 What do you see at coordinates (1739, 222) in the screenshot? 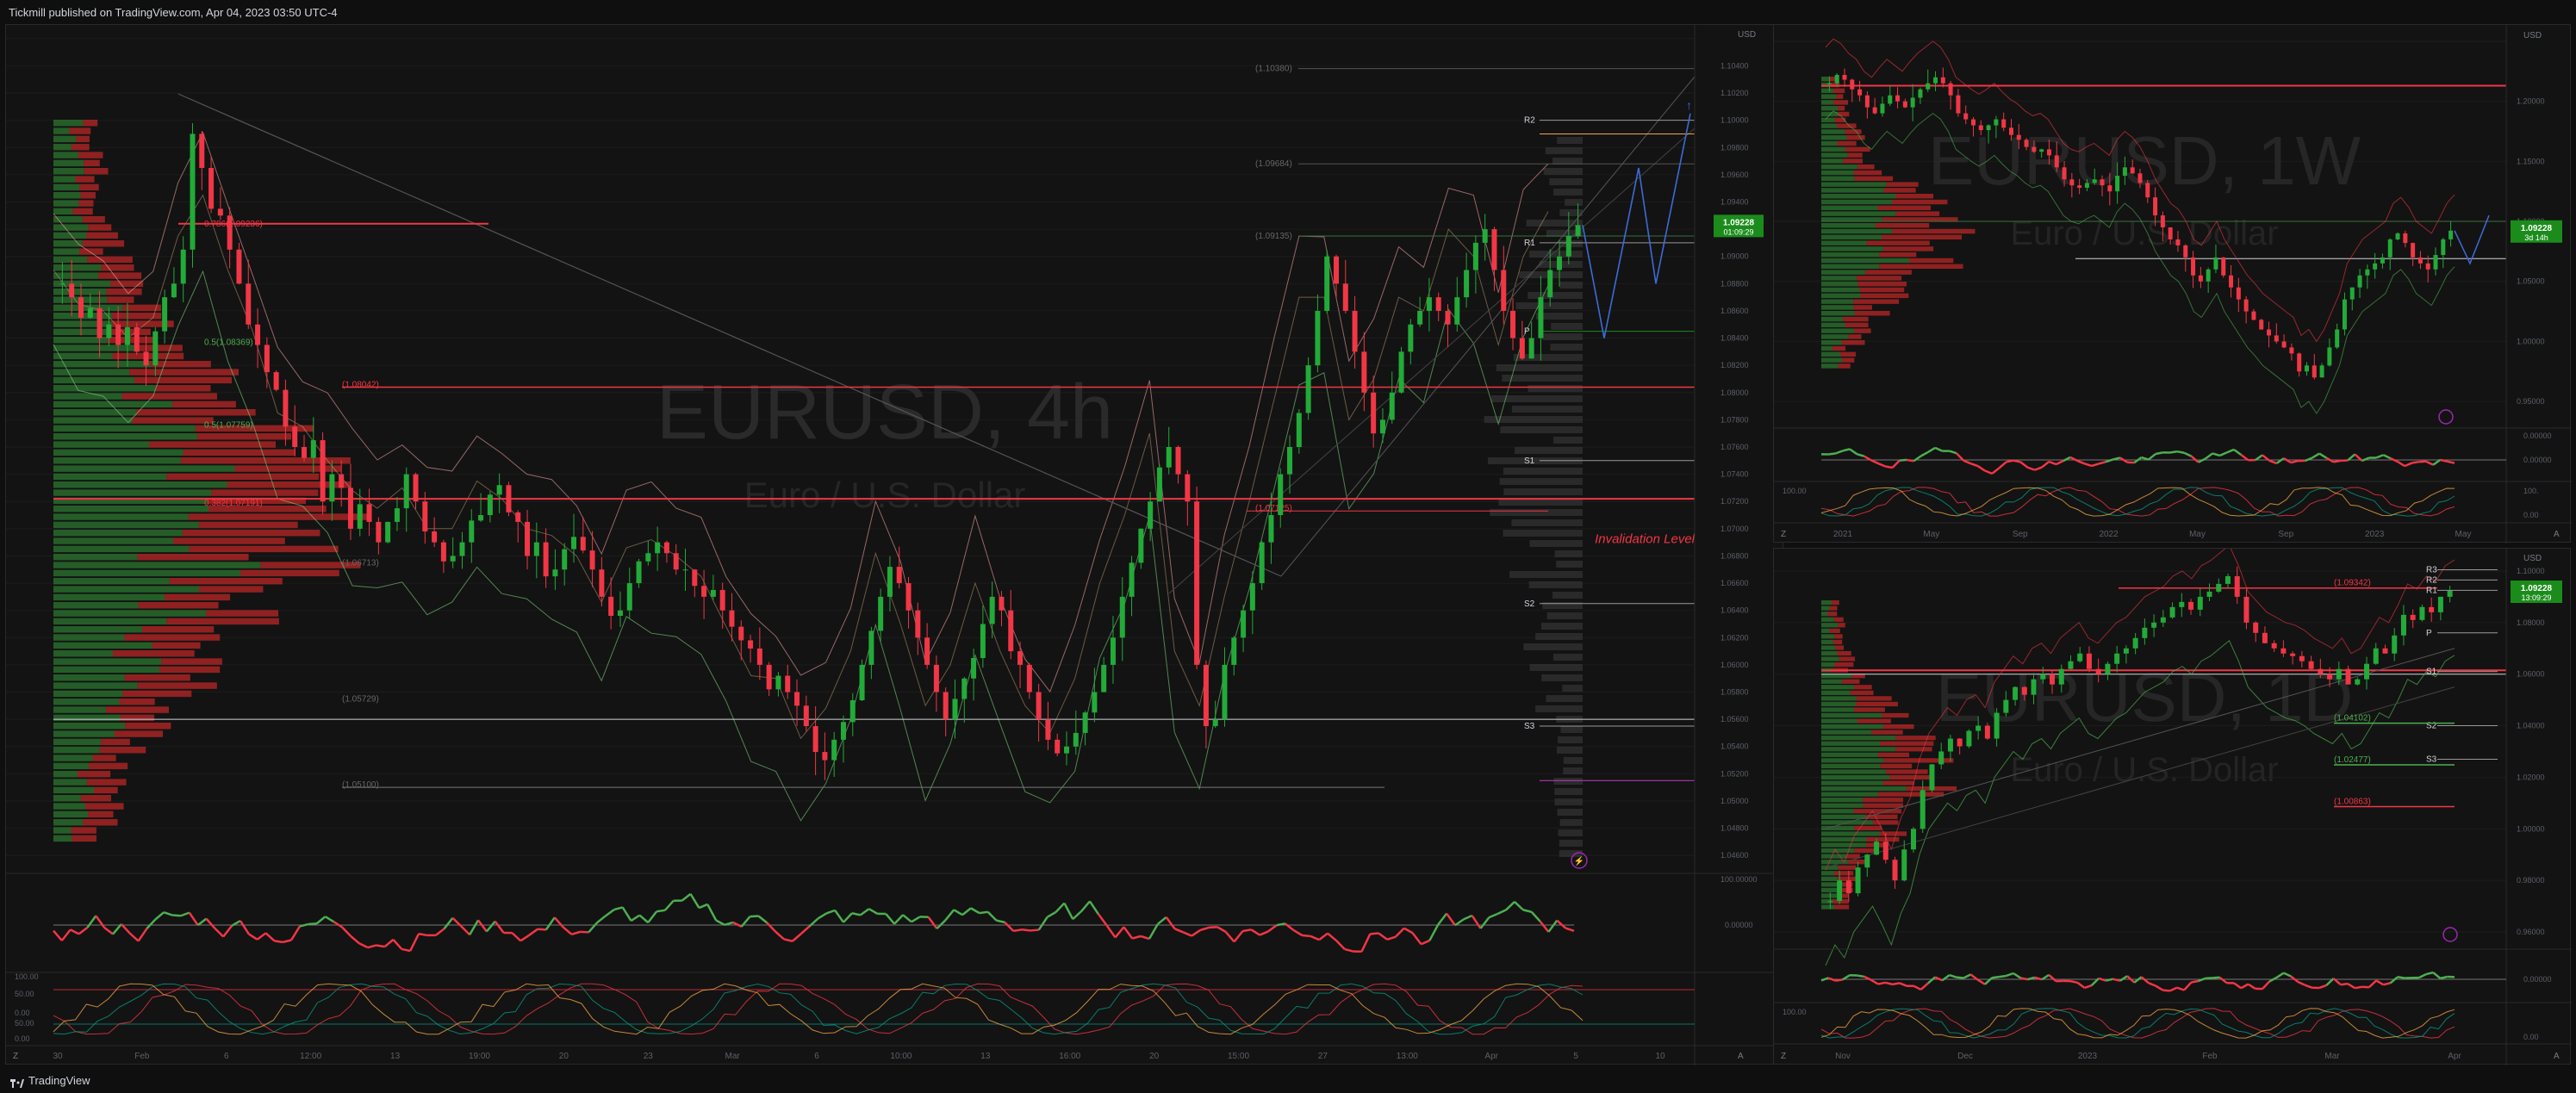
I see `price-tag-value: 1.09228` at bounding box center [1739, 222].